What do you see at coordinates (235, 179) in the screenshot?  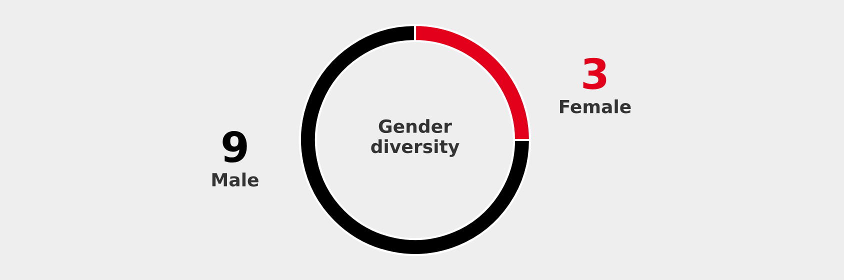 I see `slice-label: Male` at bounding box center [235, 179].